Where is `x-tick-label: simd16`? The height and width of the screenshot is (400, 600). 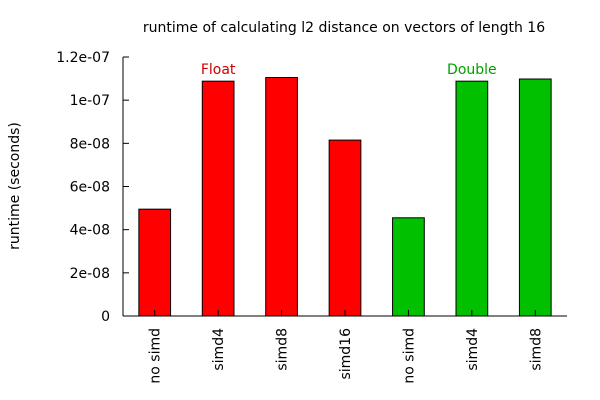 x-tick-label: simd16 is located at coordinates (346, 354).